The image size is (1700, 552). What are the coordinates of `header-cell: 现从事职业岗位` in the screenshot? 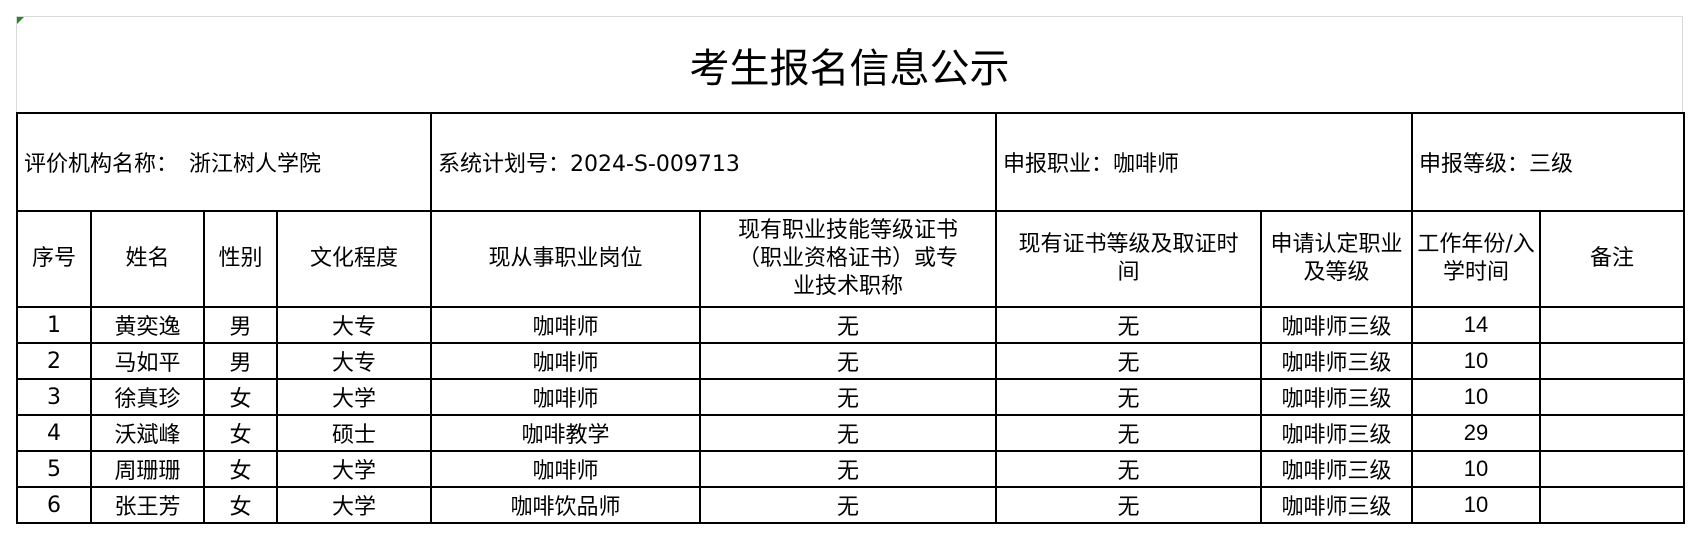 It's located at (566, 259).